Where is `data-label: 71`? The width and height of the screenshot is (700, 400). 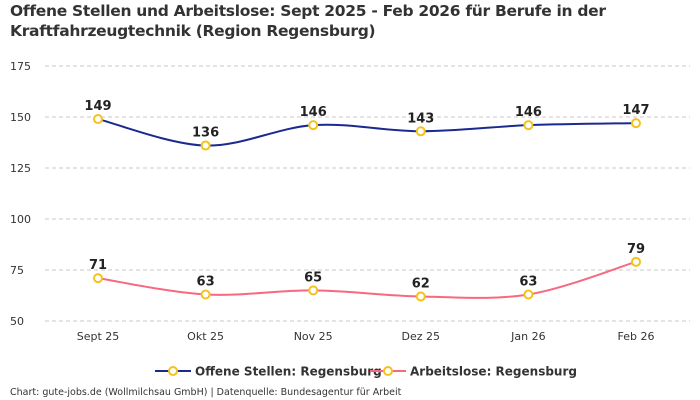 data-label: 71 is located at coordinates (98, 265).